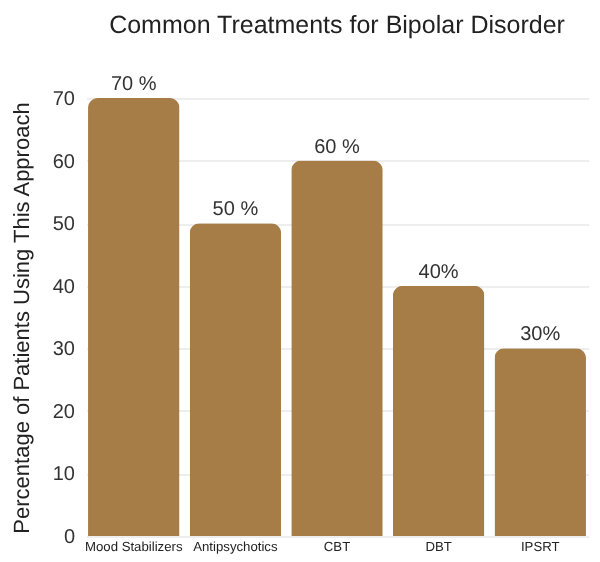  I want to click on y-axis-title: Percentage of Patients Using This Approach, so click(22, 318).